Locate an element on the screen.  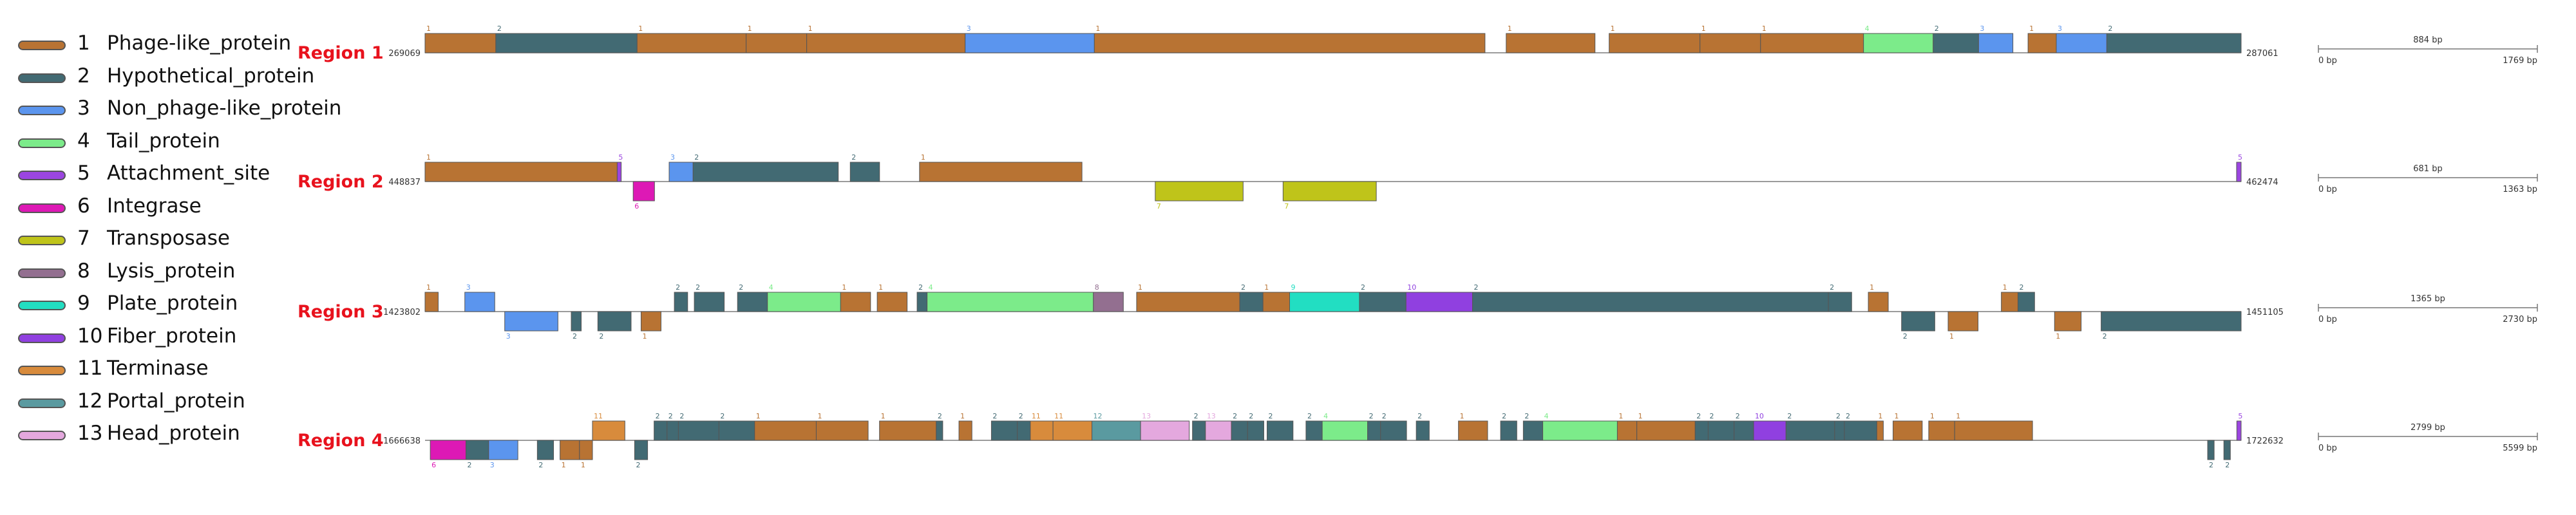
legend-item: 9 Plate_protein is located at coordinates (181, 305).